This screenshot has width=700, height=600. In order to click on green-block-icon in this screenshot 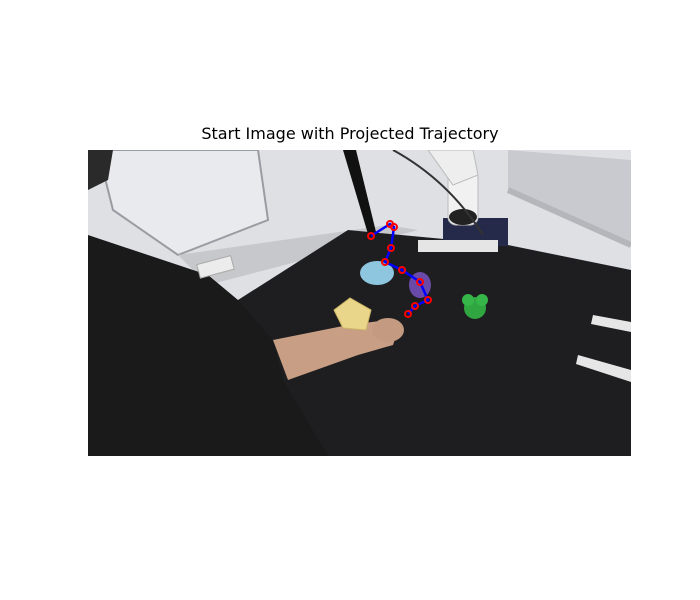, I will do `click(475, 306)`.